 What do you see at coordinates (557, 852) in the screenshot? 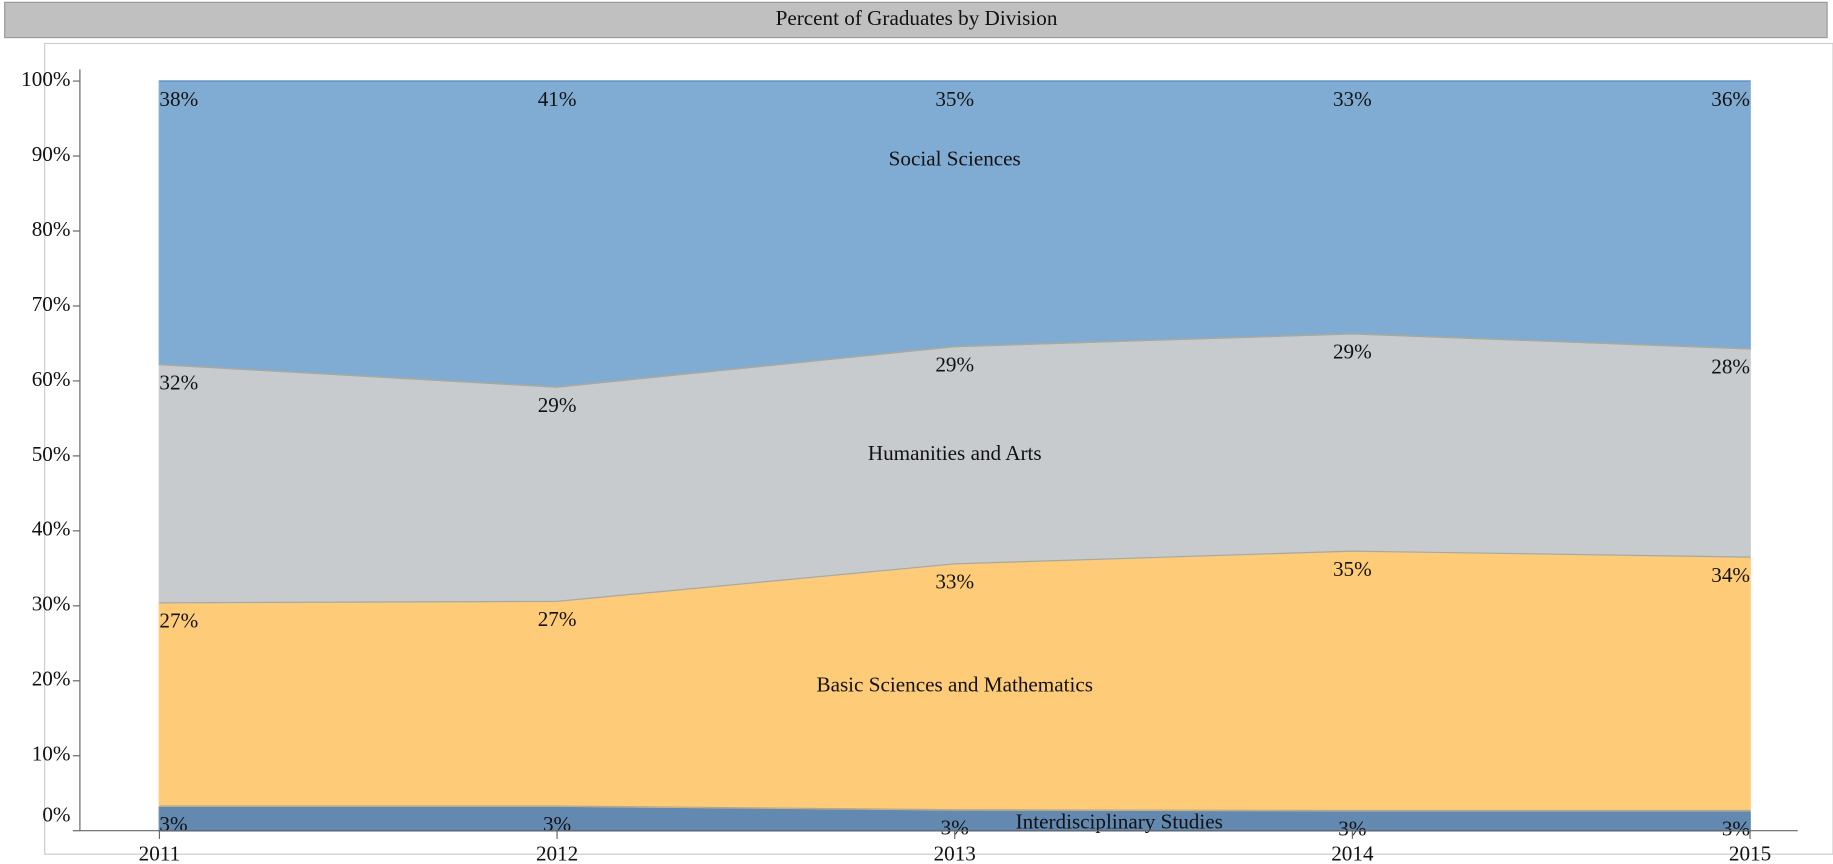
I see `x-tick-label: 2012` at bounding box center [557, 852].